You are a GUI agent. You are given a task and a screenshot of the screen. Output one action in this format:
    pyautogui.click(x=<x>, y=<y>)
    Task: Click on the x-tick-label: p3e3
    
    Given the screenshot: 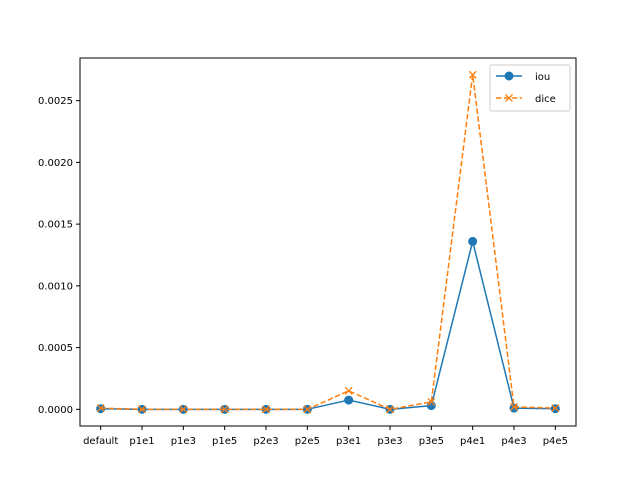 What is the action you would take?
    pyautogui.click(x=389, y=441)
    